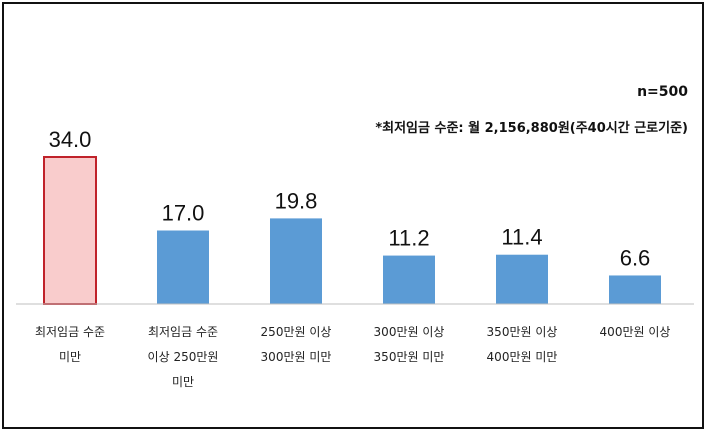 This screenshot has width=710, height=435. What do you see at coordinates (522, 332) in the screenshot?
I see `category-label-line: 350만원 이상` at bounding box center [522, 332].